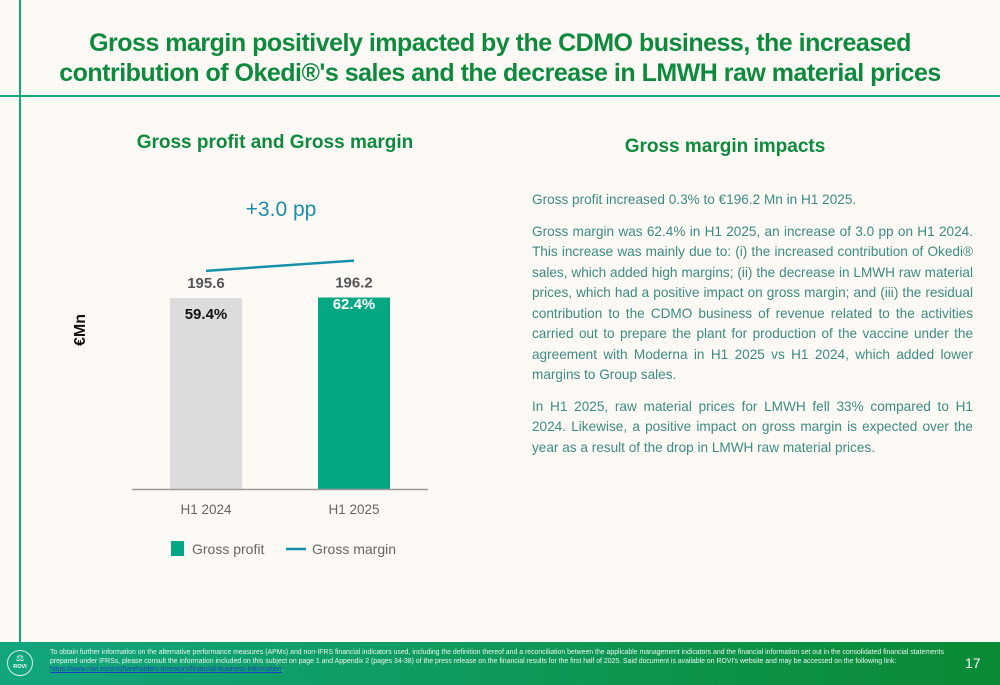 The image size is (1000, 685). What do you see at coordinates (154, 392) in the screenshot?
I see `y-tick-label: 100` at bounding box center [154, 392].